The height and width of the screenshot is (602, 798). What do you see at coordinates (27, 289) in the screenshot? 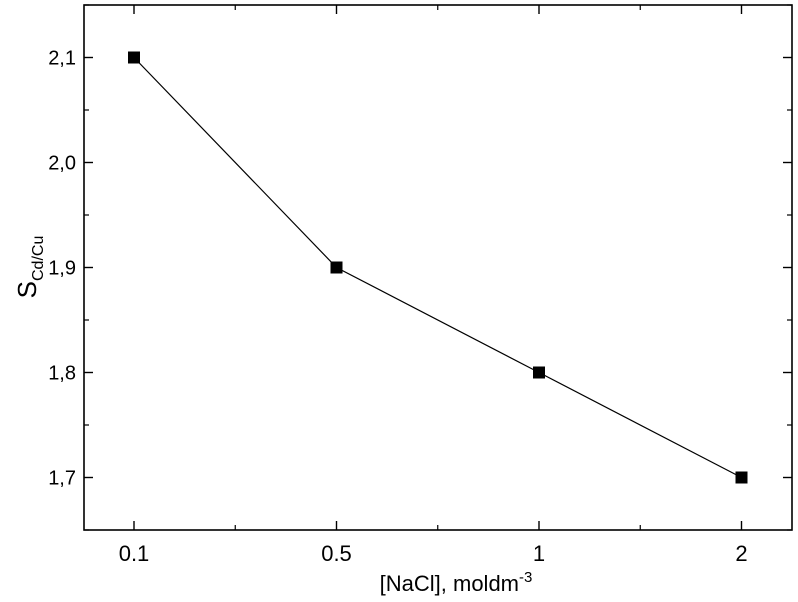
I see `y-axis-label-main: S` at bounding box center [27, 289].